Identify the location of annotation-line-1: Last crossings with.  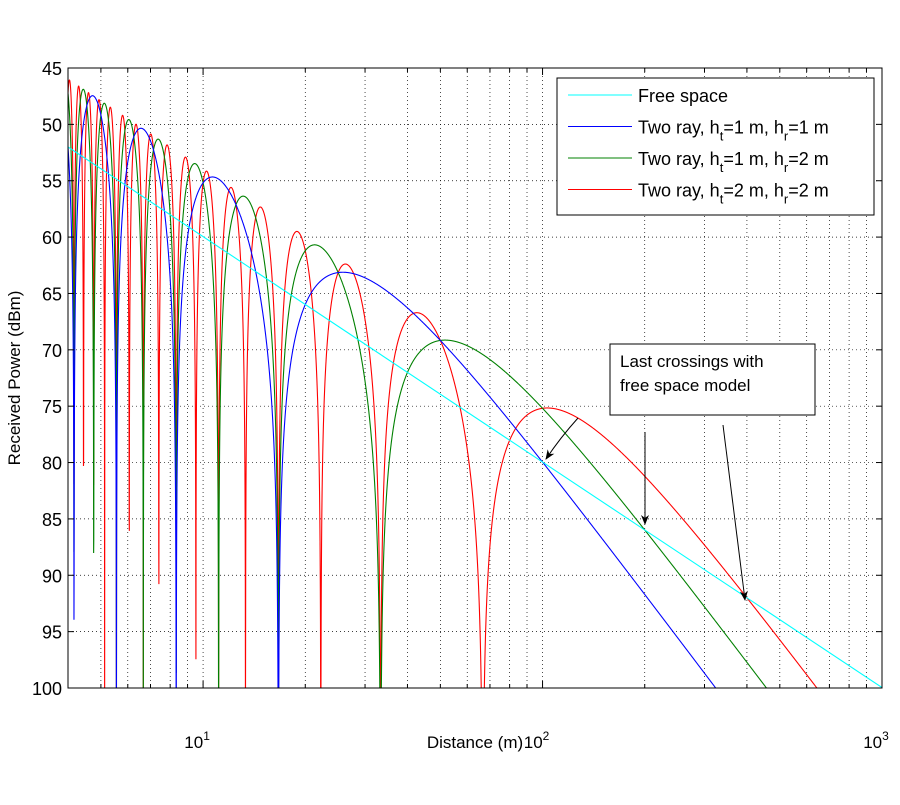
(692, 361).